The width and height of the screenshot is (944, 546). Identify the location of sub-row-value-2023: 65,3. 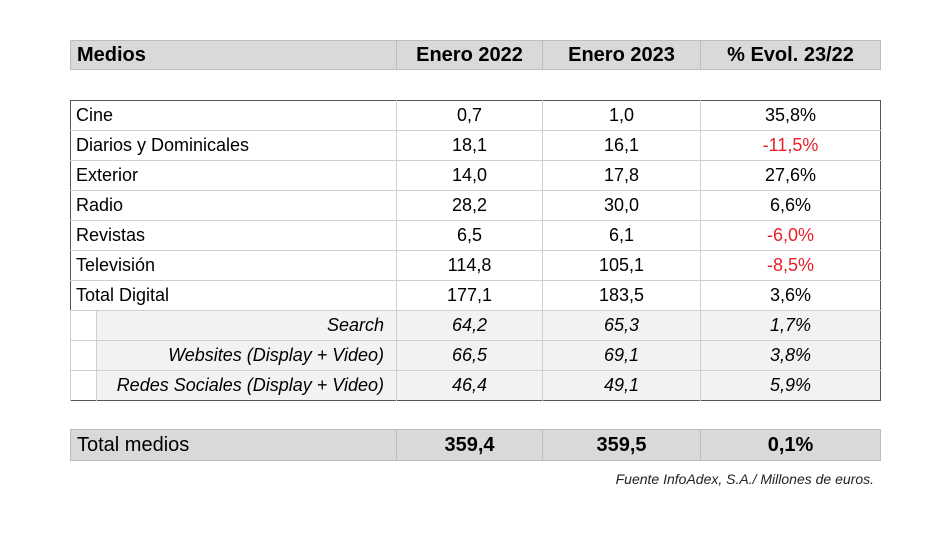
(621, 325).